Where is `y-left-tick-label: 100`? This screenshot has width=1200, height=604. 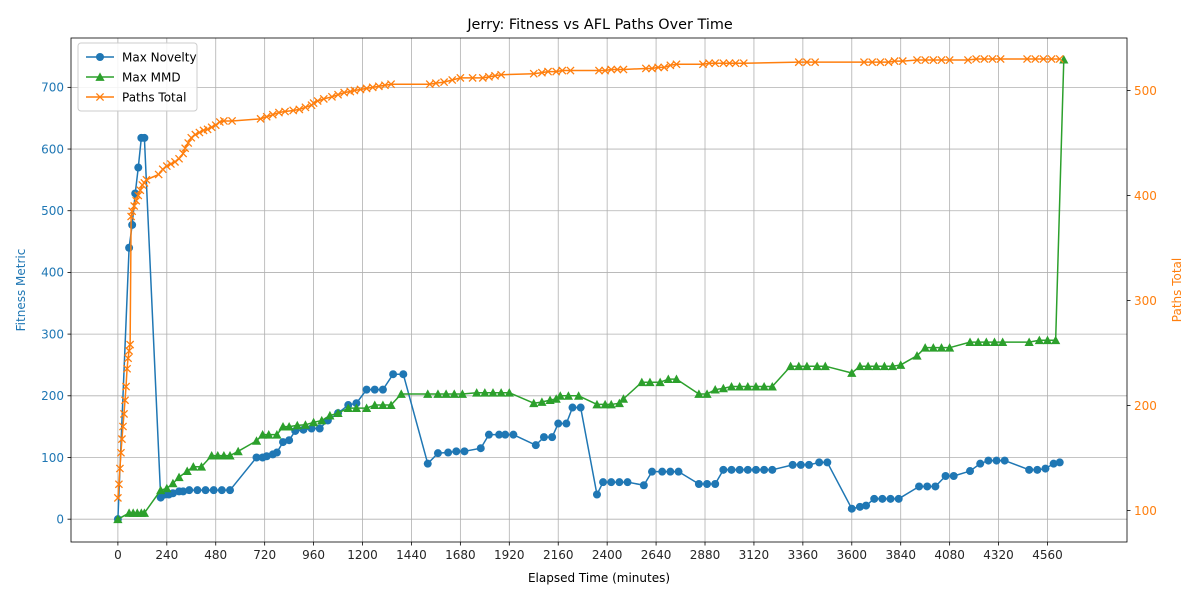
y-left-tick-label: 100 is located at coordinates (52, 458).